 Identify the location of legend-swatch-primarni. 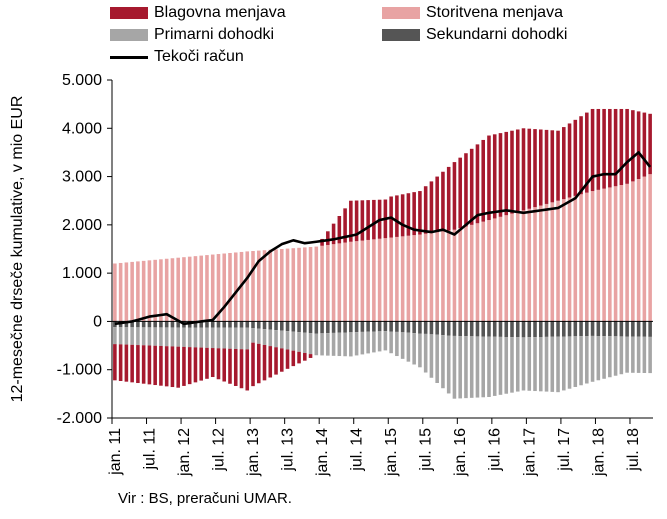
(129, 35).